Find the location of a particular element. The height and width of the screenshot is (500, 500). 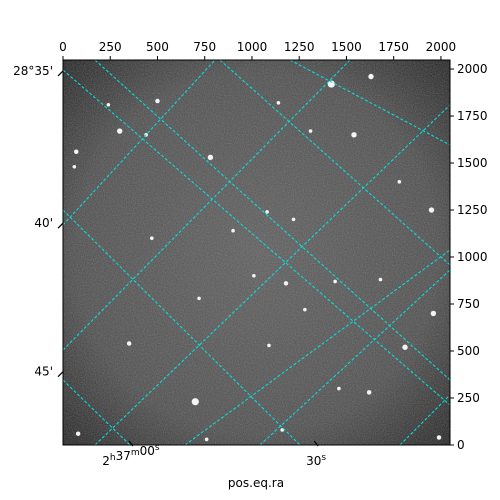

dec-tick-label-1: 40' is located at coordinates (43, 223).